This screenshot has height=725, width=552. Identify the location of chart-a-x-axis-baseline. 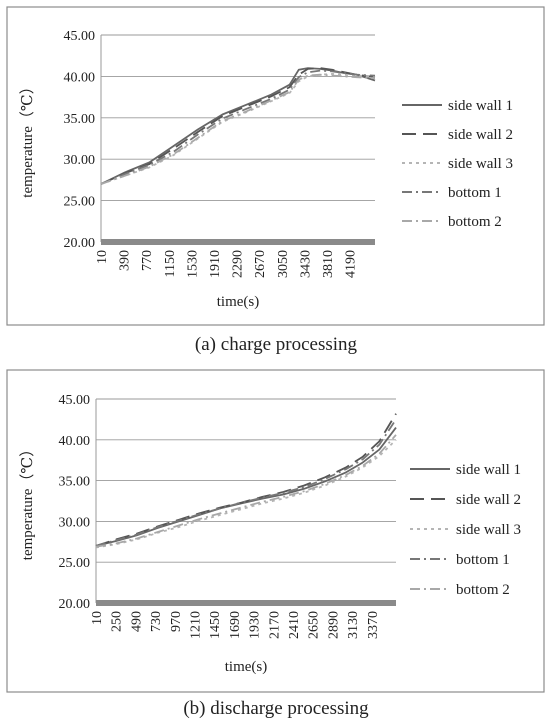
(238, 242).